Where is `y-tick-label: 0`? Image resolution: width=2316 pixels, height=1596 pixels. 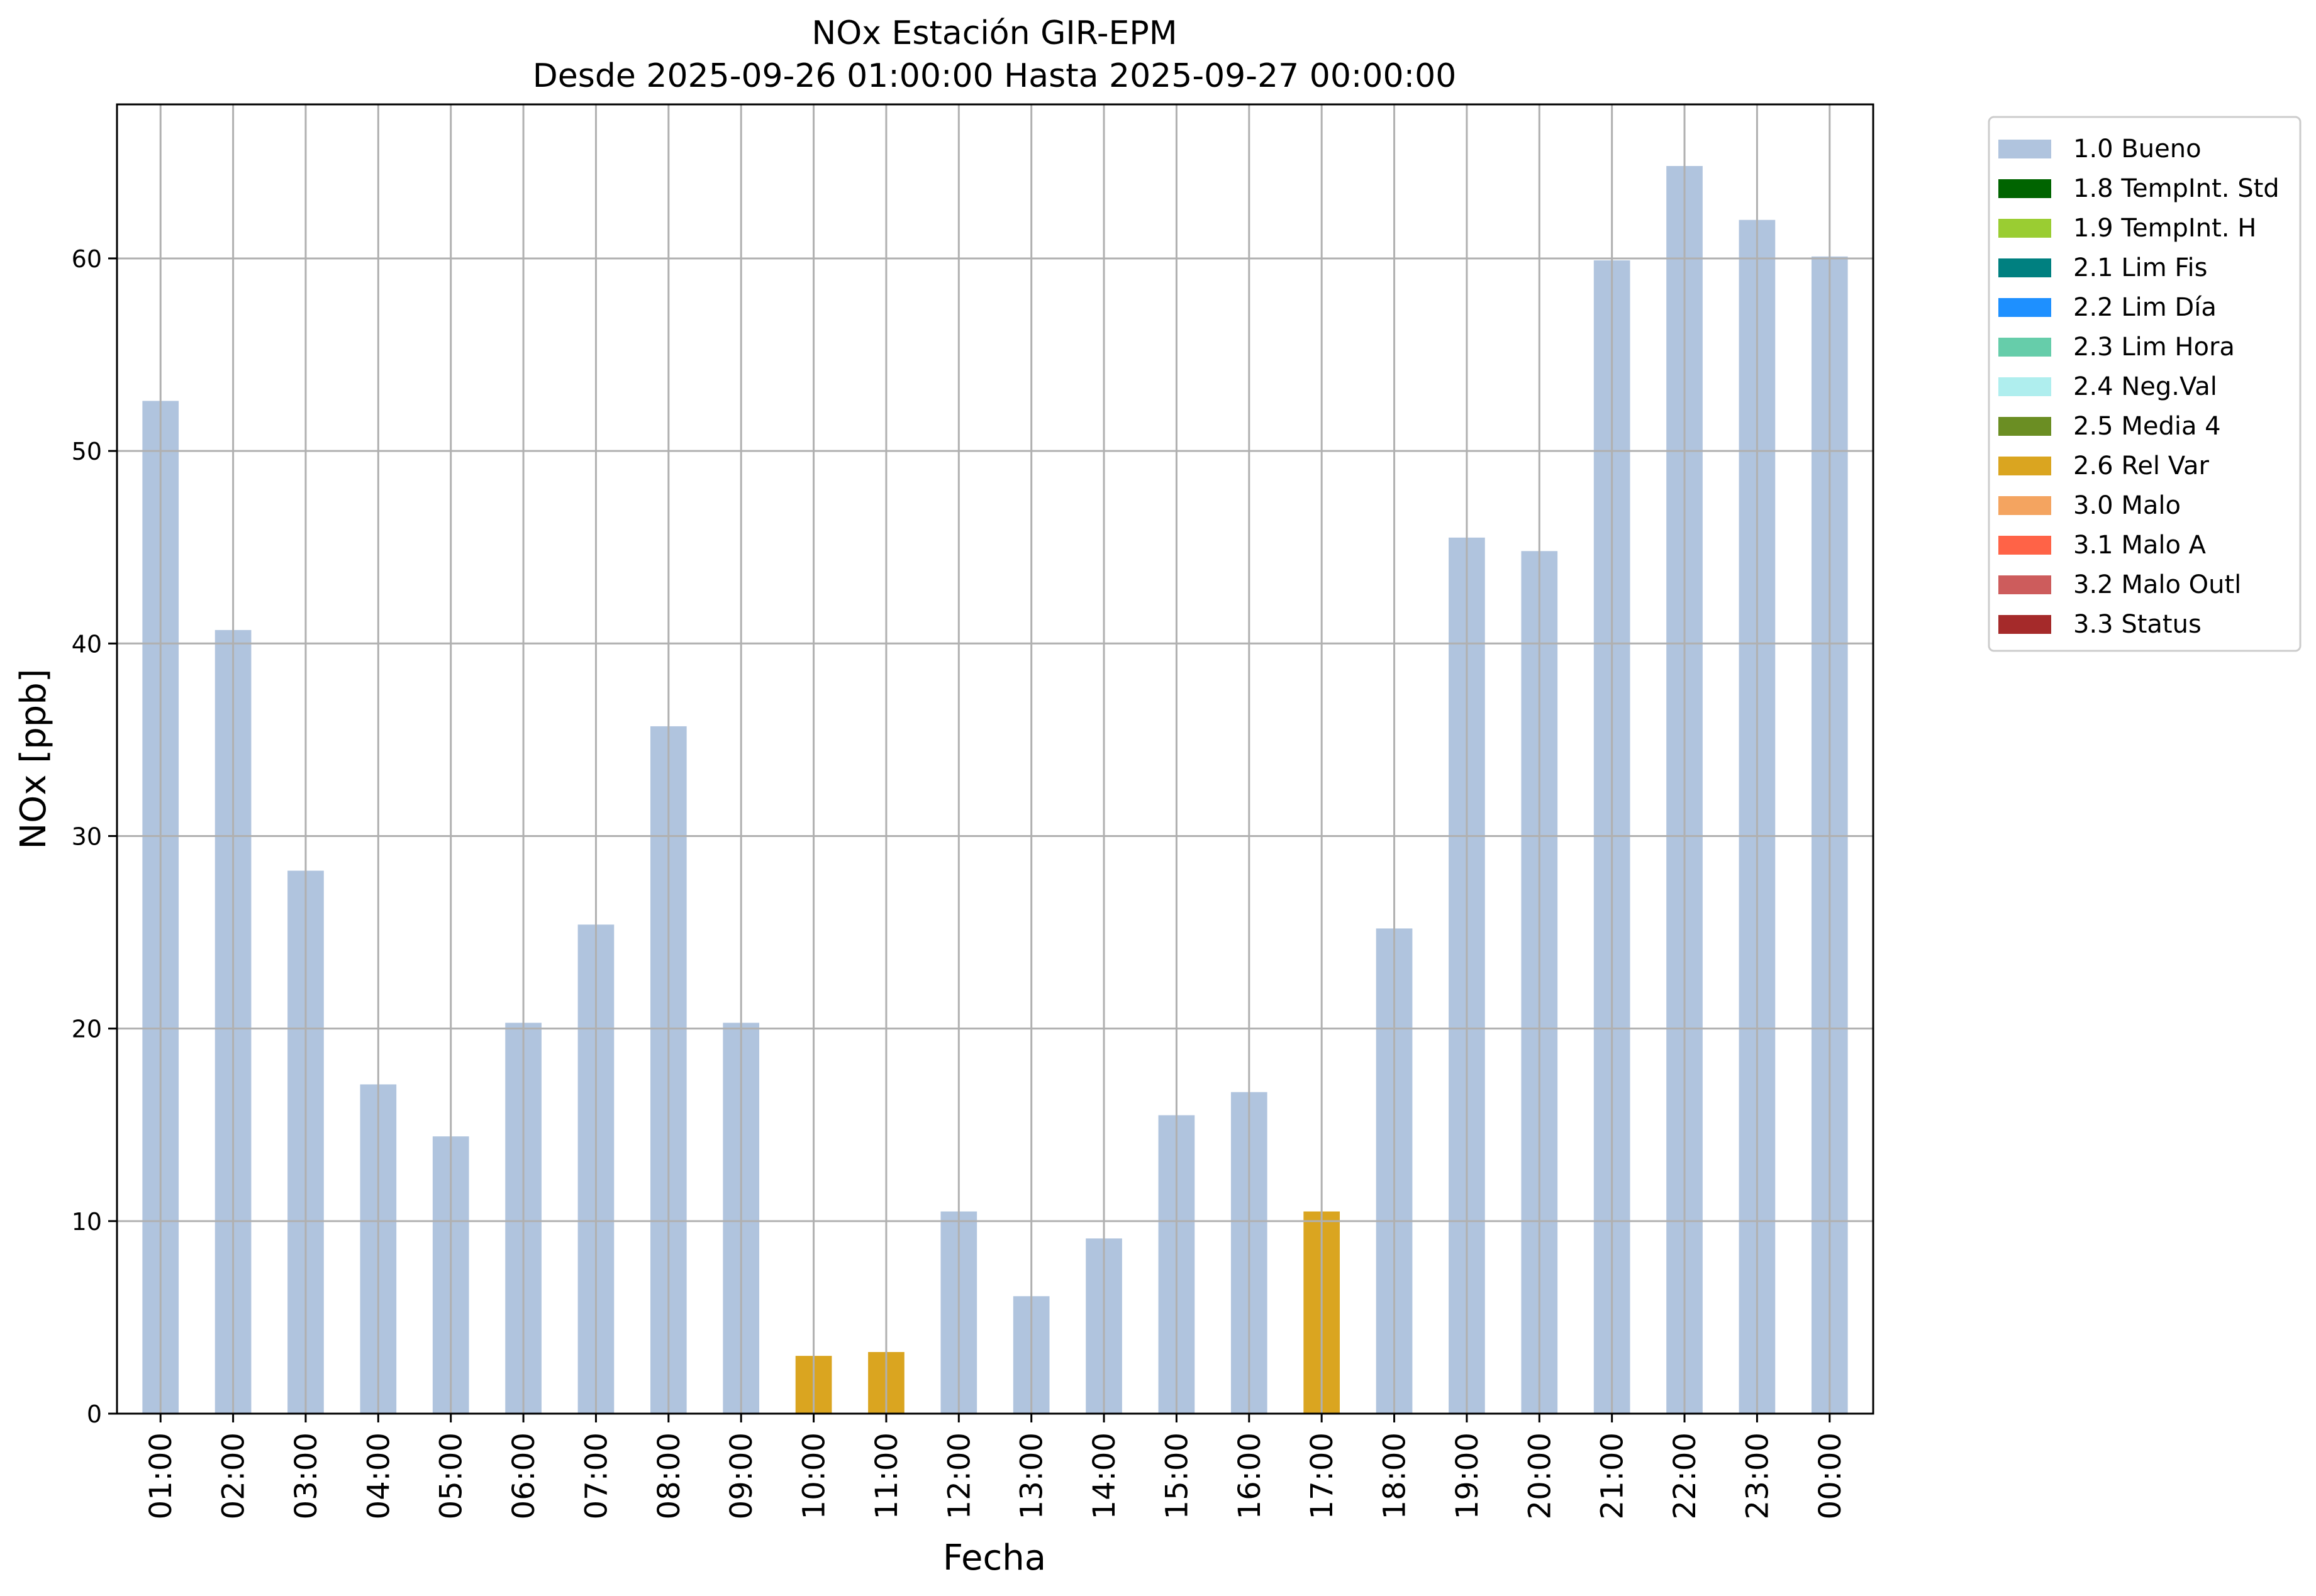
y-tick-label: 0 is located at coordinates (94, 1414).